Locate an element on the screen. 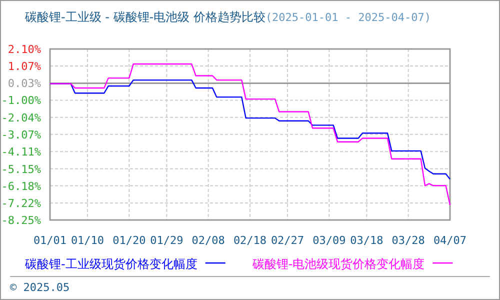  y-tick-label: 1.07% is located at coordinates (25, 67).